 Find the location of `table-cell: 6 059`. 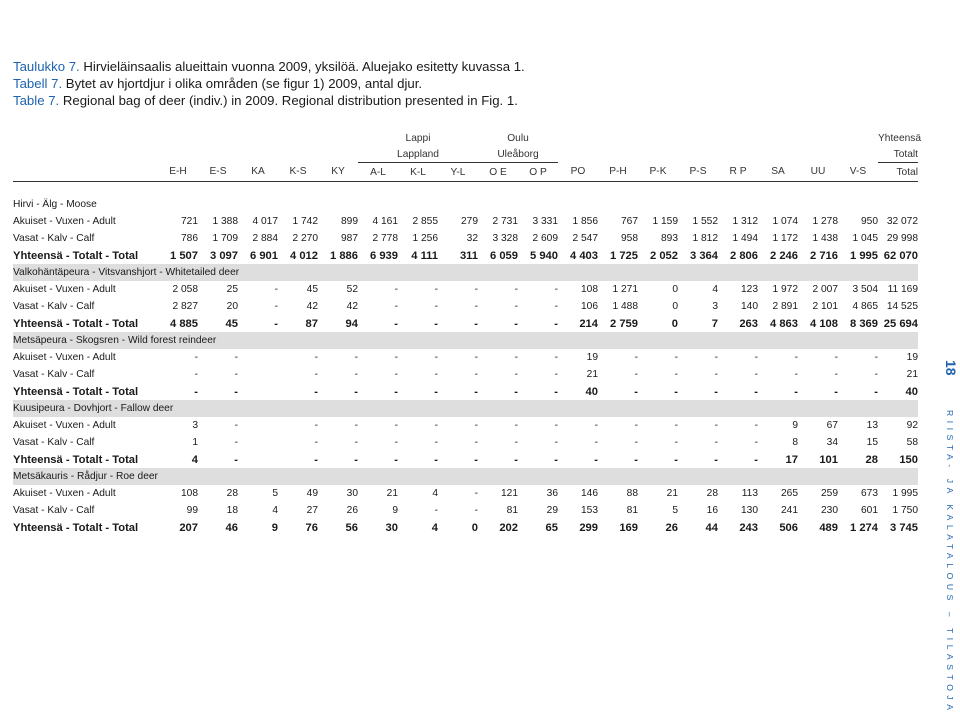

table-cell: 6 059 is located at coordinates (504, 255).